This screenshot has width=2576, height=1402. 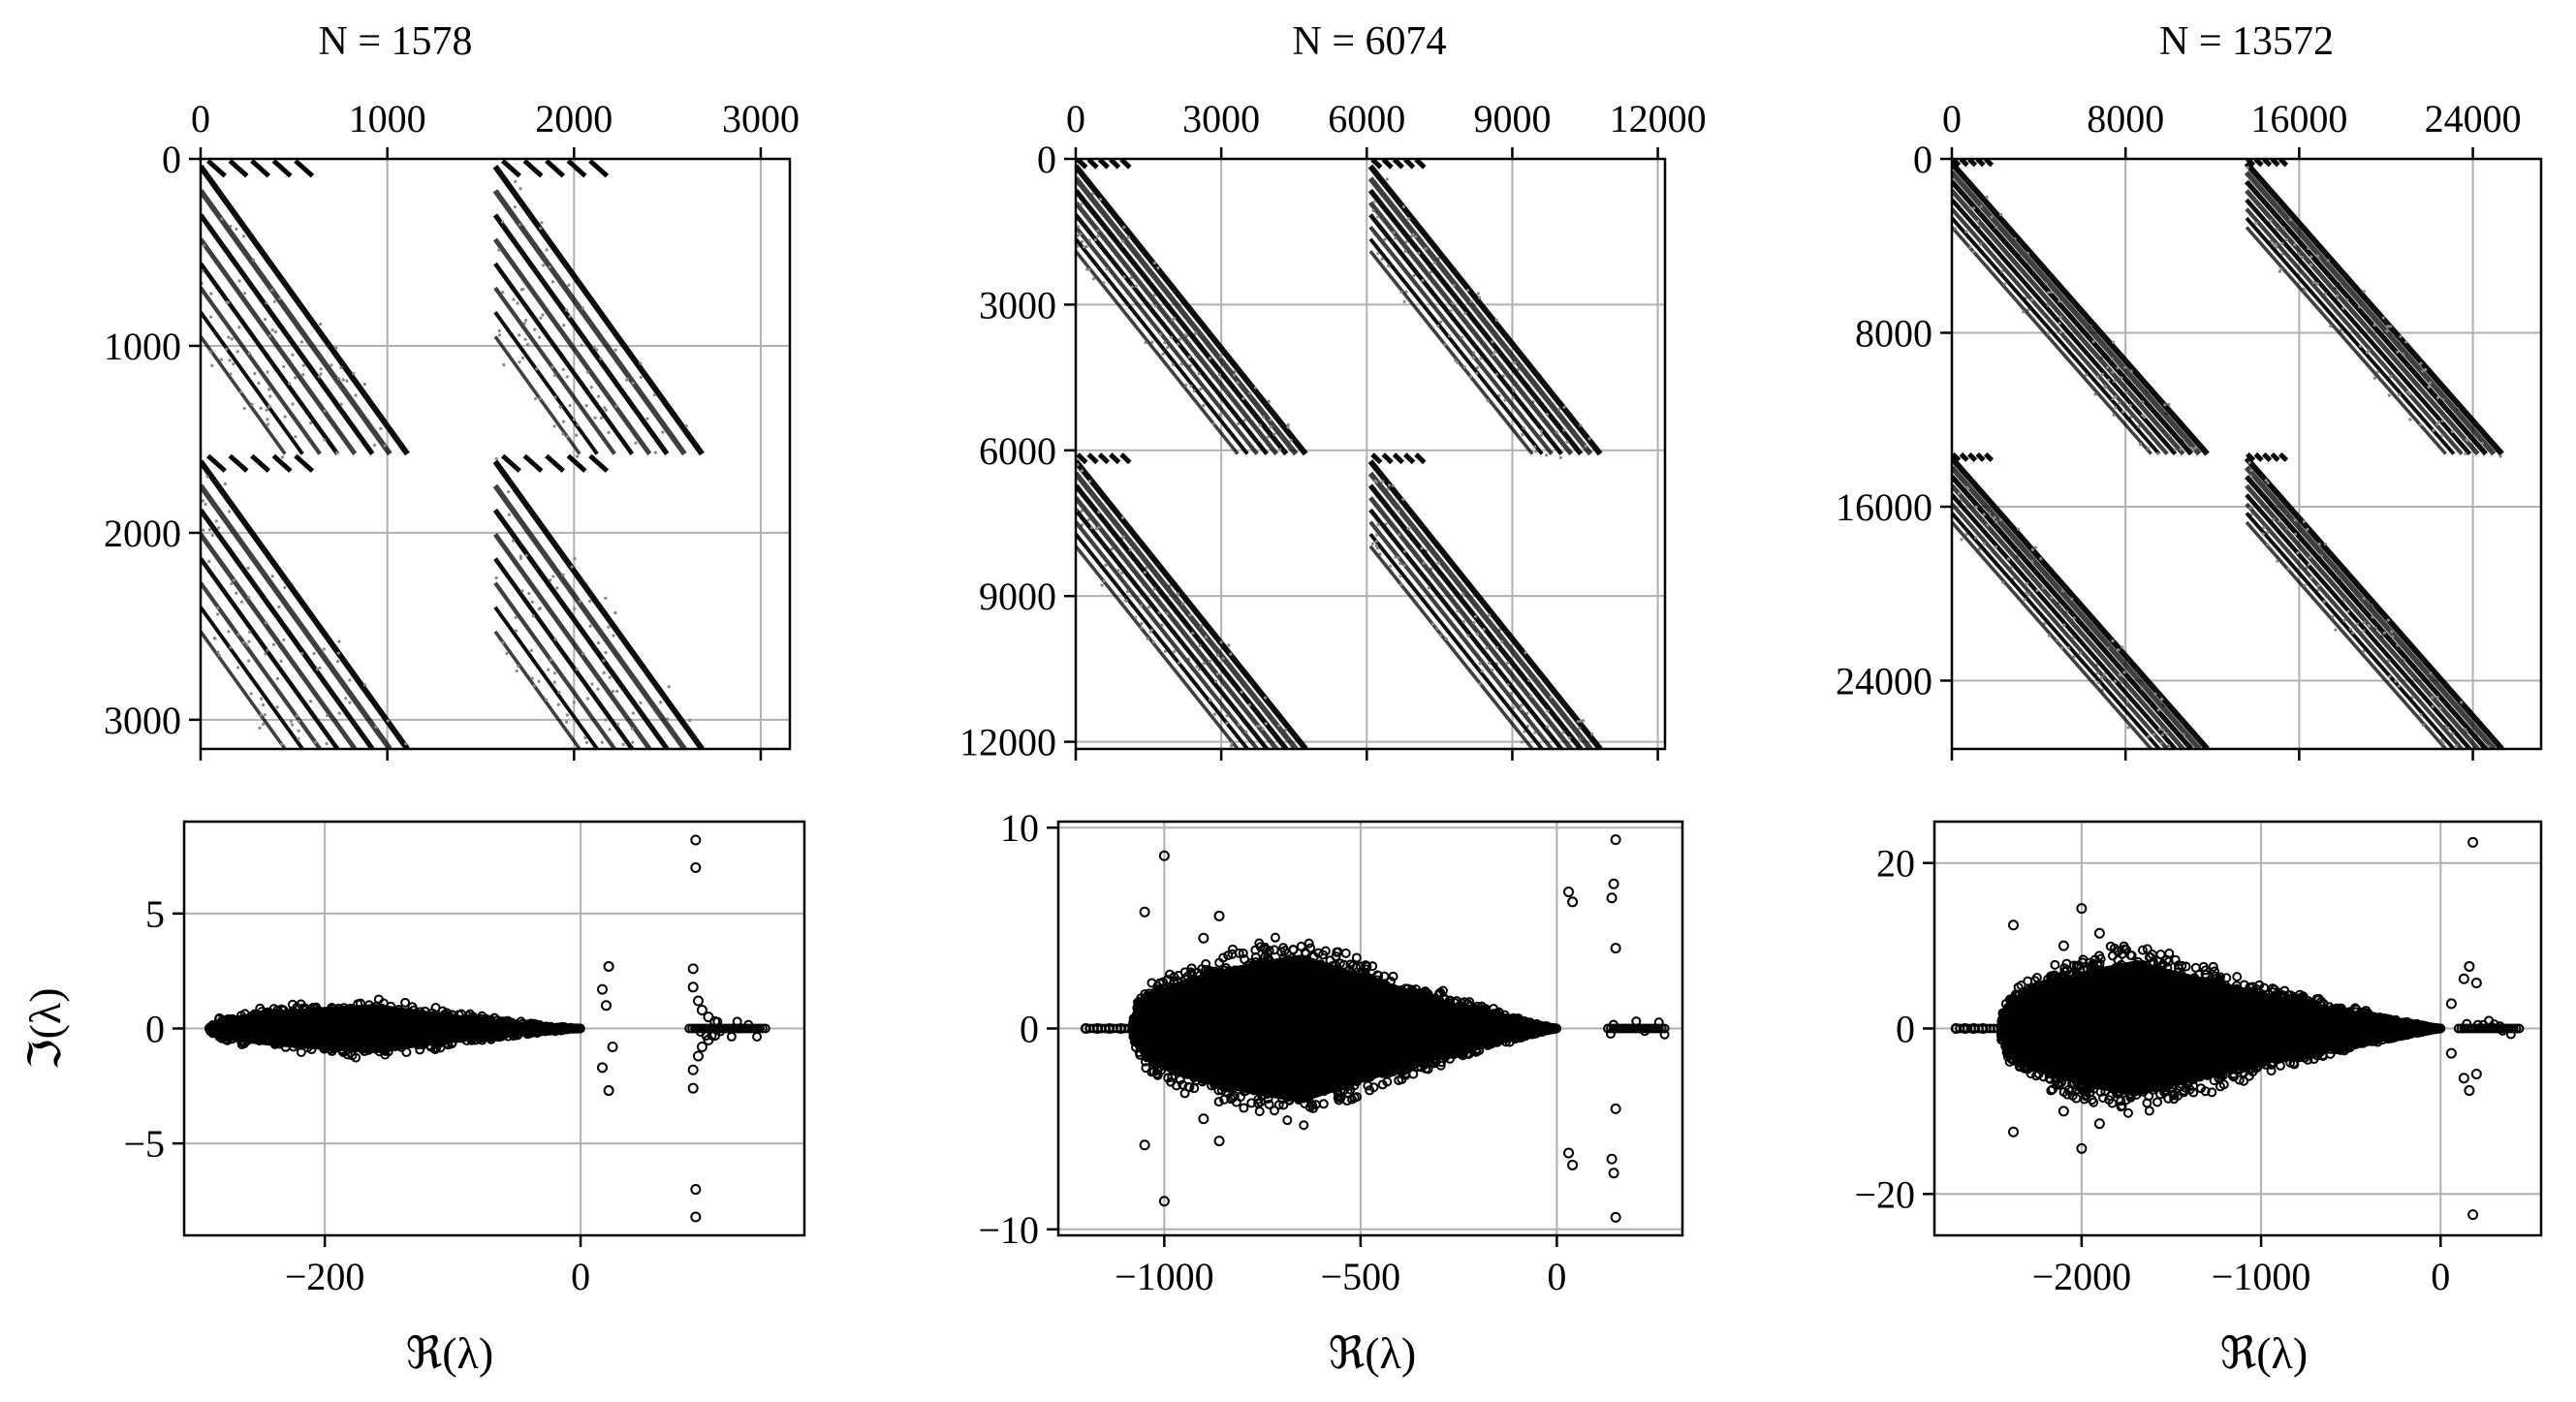 I want to click on y-tick-label: 24000, so click(x=1884, y=680).